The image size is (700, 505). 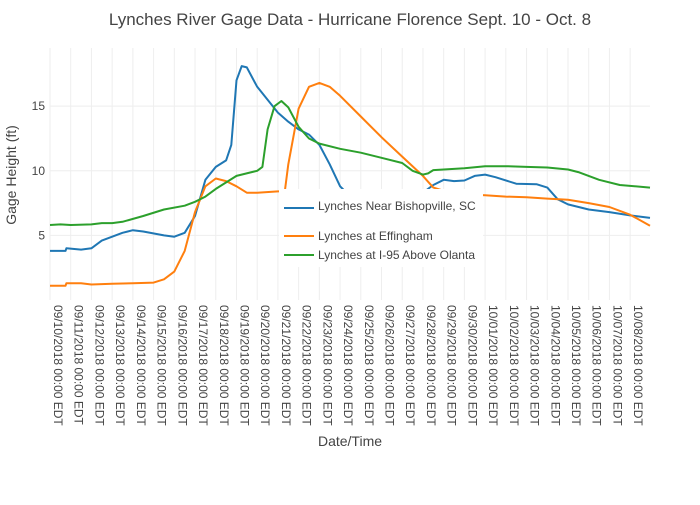 I want to click on x-tick-label: 10/03/2018 00:00 EDT, so click(x=535, y=365).